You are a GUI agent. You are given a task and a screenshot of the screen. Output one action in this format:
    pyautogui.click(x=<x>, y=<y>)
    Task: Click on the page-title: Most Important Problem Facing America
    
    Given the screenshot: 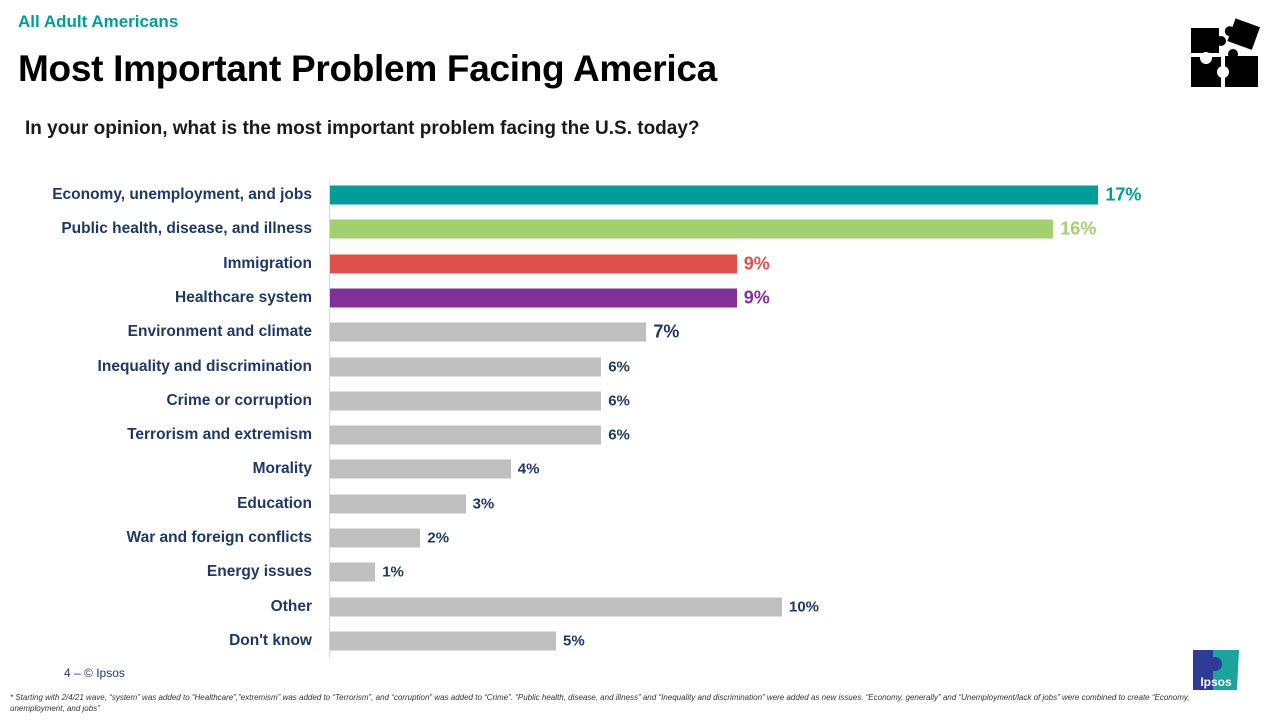 What is the action you would take?
    pyautogui.click(x=367, y=68)
    